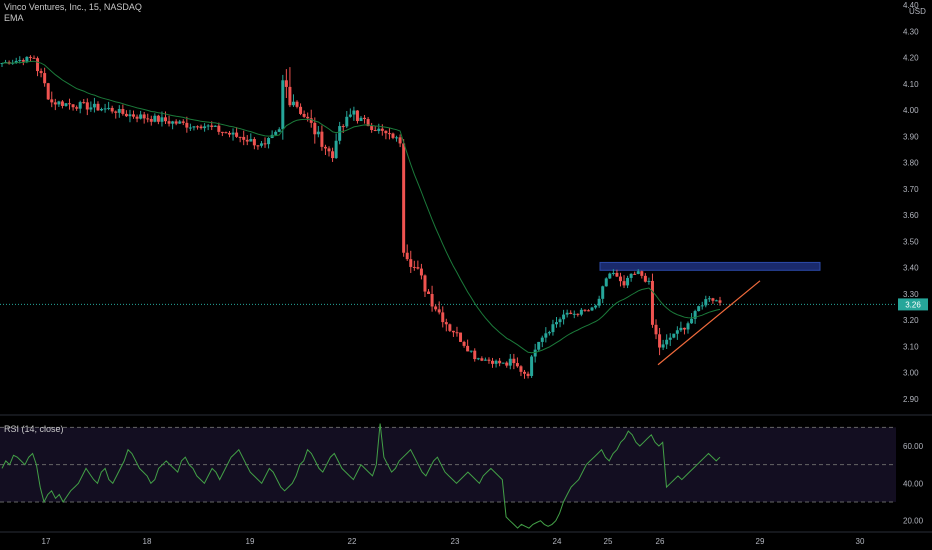  I want to click on price-tick-label: 2.90, so click(911, 399).